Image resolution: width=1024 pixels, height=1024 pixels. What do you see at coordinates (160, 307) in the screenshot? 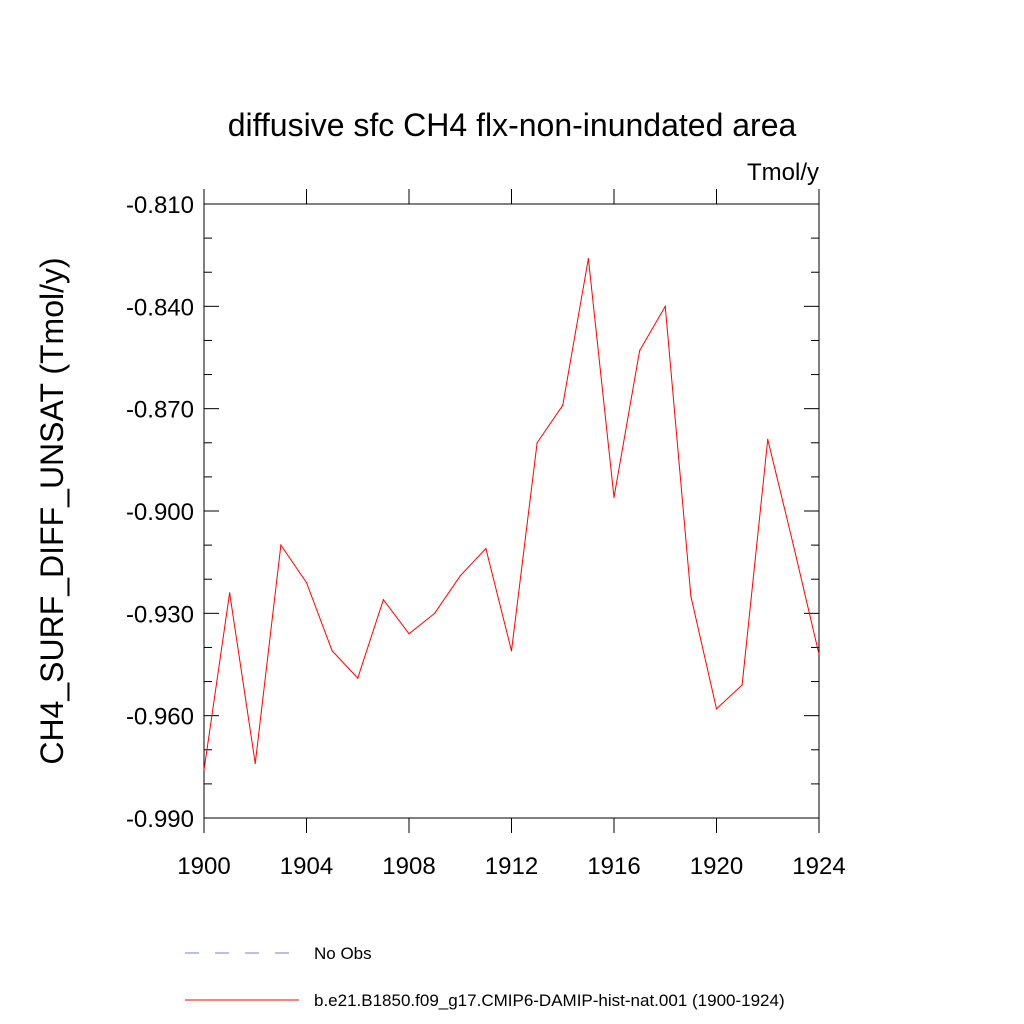
I see `y-tick-label: -0.840` at bounding box center [160, 307].